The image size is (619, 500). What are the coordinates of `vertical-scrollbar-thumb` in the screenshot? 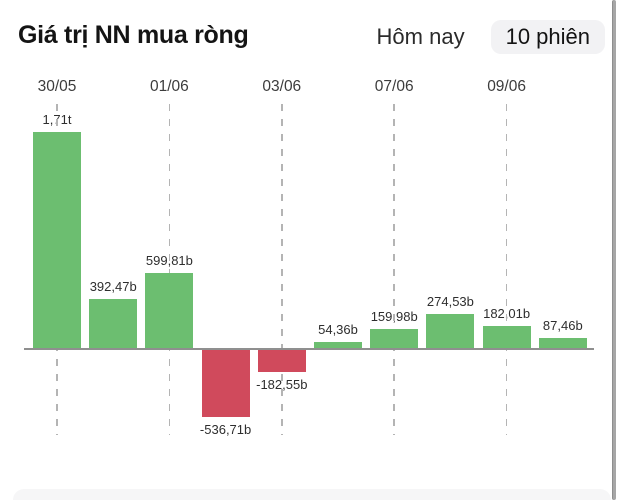 It's located at (613, 250).